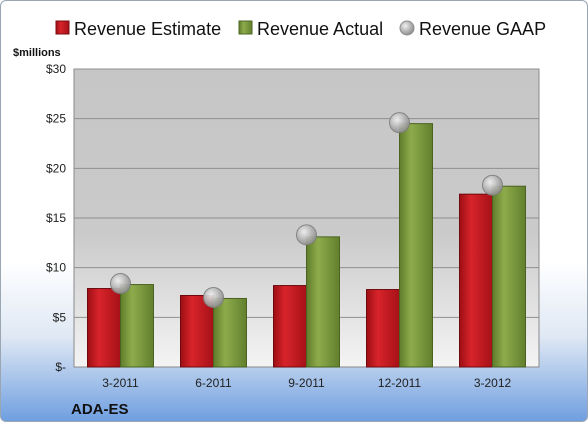 The width and height of the screenshot is (588, 422). I want to click on x-tick-label: 9-2011, so click(306, 383).